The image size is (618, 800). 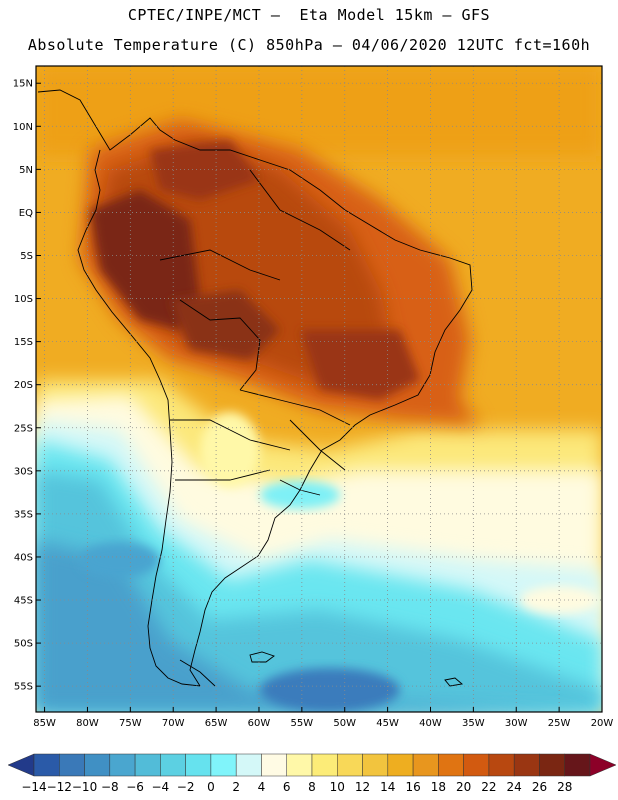 I want to click on lat-label: 10S, so click(x=23, y=299).